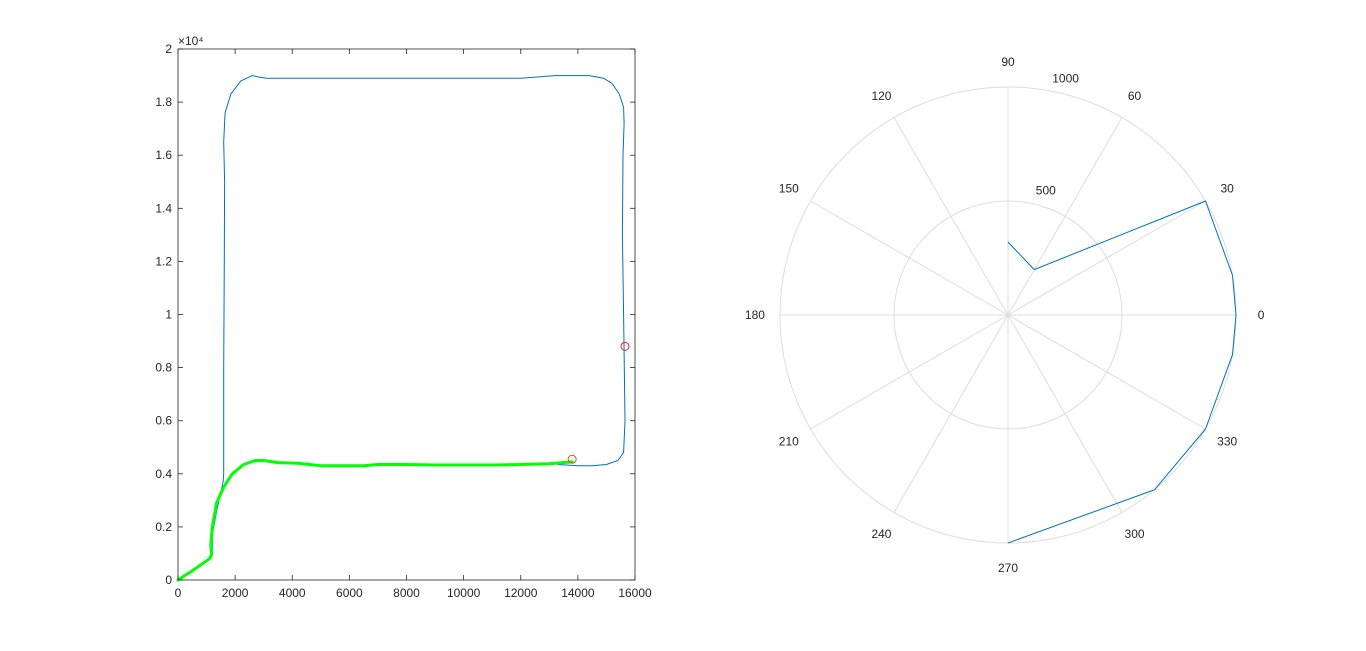  Describe the element at coordinates (572, 459) in the screenshot. I see `orange-marker` at that location.